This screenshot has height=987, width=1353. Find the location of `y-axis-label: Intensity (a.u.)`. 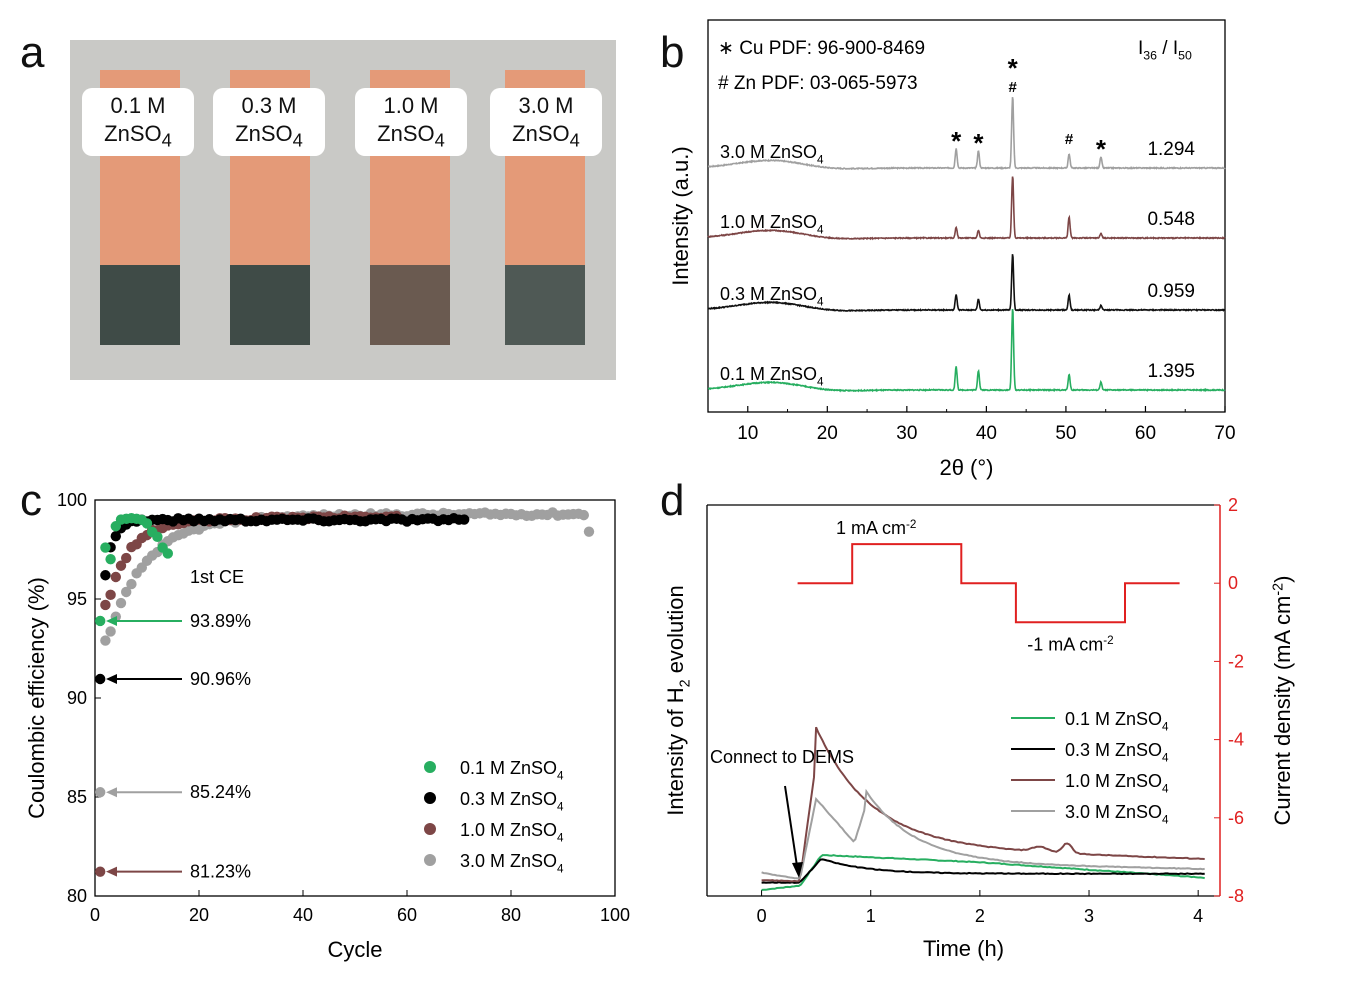

y-axis-label: Intensity (a.u.) is located at coordinates (680, 215).